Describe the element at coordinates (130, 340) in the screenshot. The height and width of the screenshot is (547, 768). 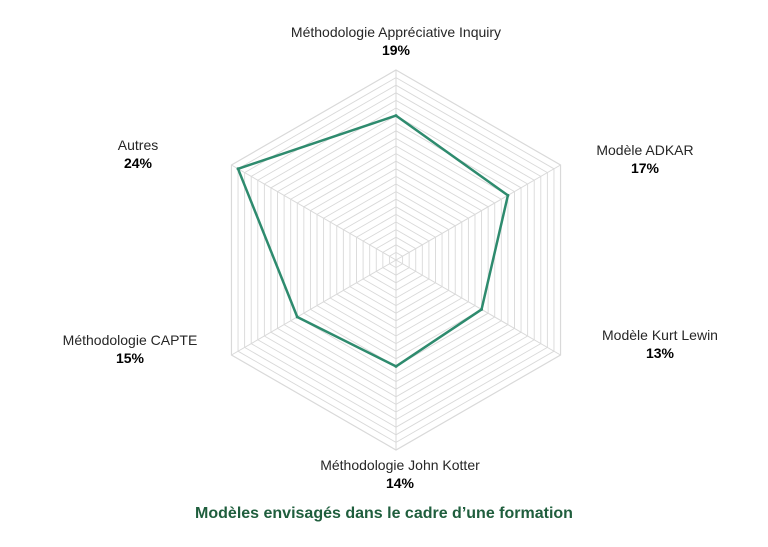
I see `axis-label: Méthodologie CAPTE` at that location.